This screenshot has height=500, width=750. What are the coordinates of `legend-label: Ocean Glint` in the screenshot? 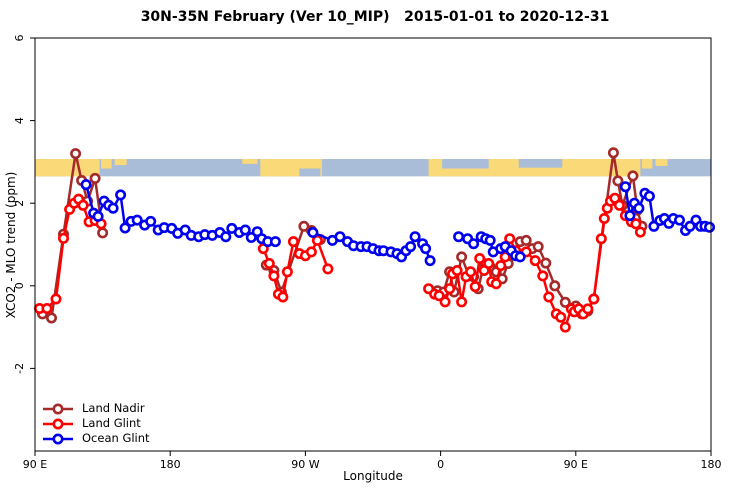 It's located at (116, 438).